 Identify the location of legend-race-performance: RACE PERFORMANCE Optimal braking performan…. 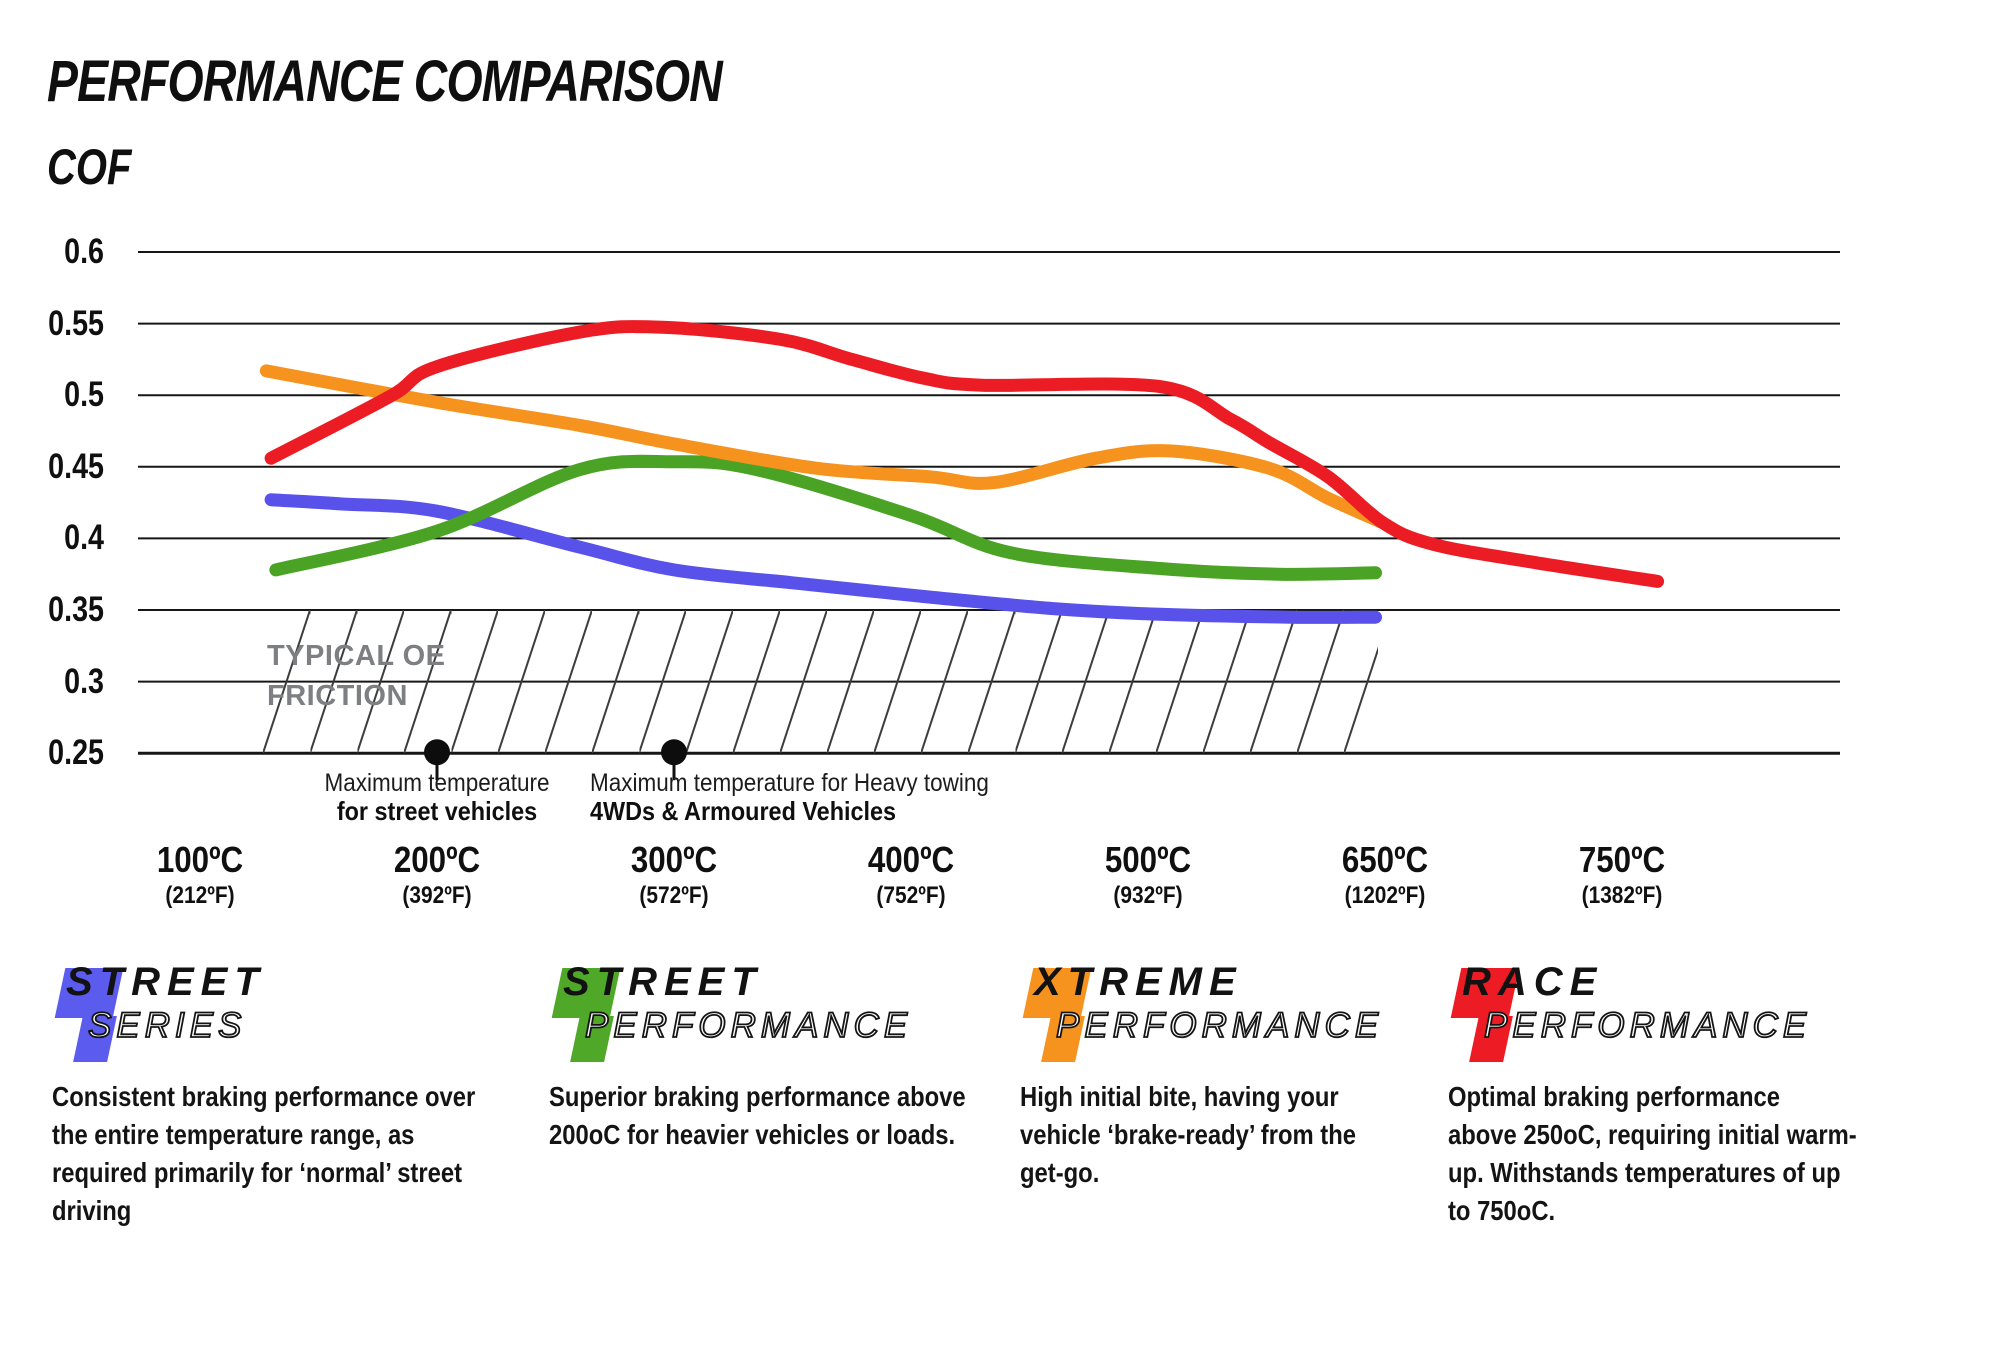
(1688, 1095).